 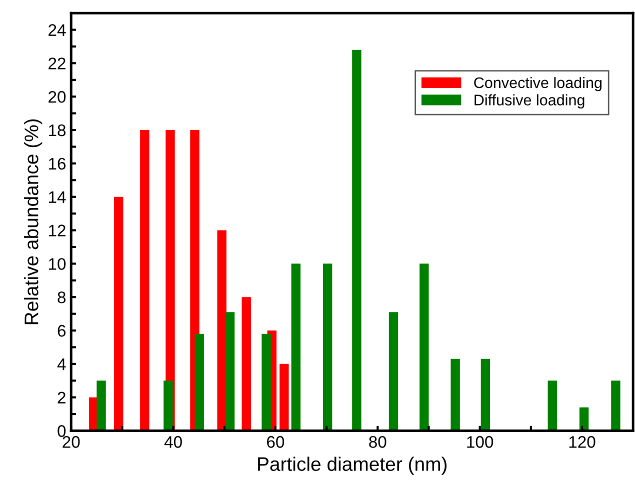 What do you see at coordinates (62, 431) in the screenshot?
I see `y-tick-label: 0` at bounding box center [62, 431].